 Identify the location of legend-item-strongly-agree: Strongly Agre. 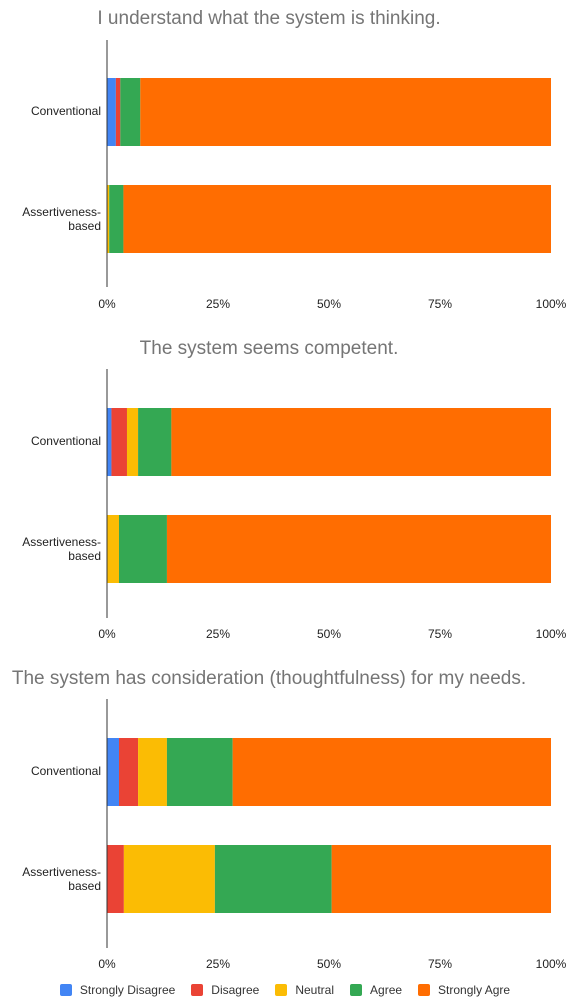
(464, 990).